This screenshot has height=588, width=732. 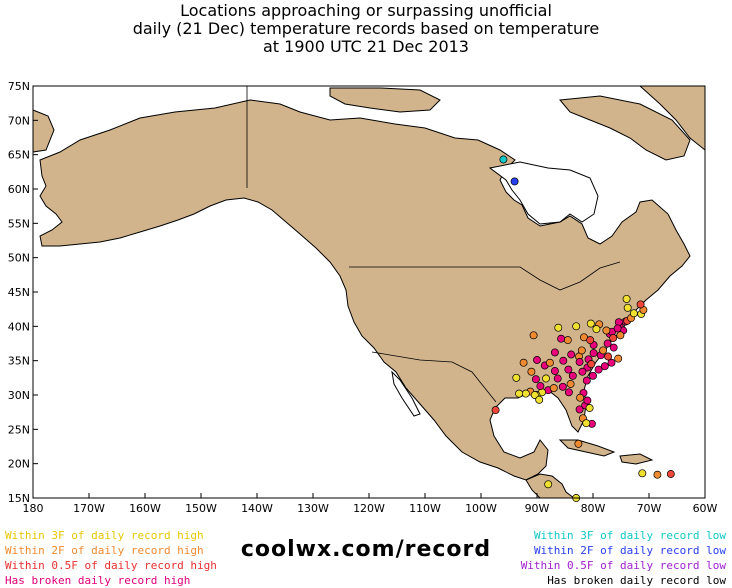 I want to click on baffin-island, so click(x=625, y=128).